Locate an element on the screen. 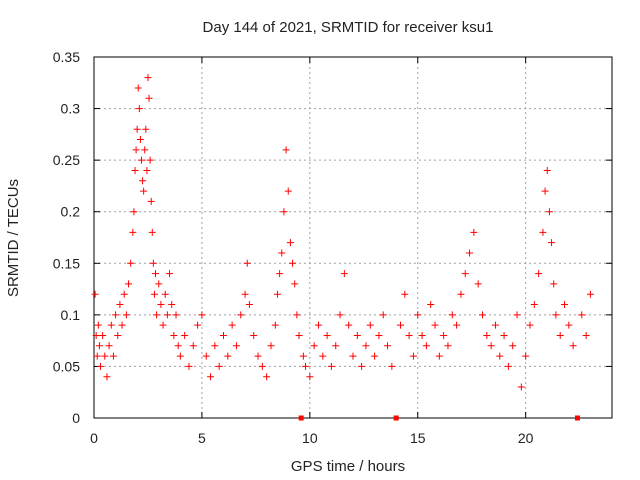  y-tick-label: 0 is located at coordinates (76, 418).